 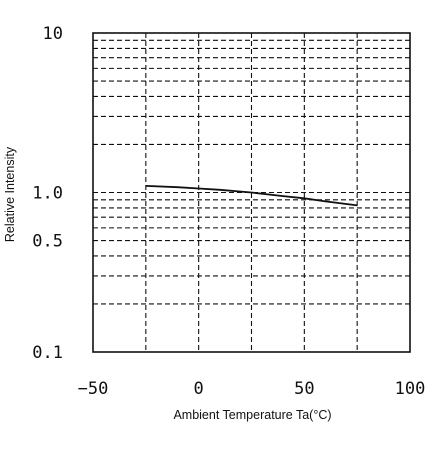 I want to click on series-layer, so click(x=251, y=196).